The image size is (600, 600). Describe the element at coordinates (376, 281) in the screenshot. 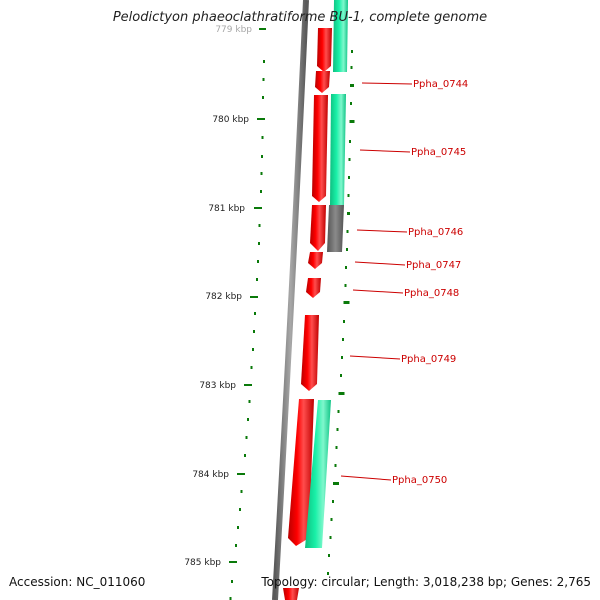

I see `gene-label-leaders` at that location.